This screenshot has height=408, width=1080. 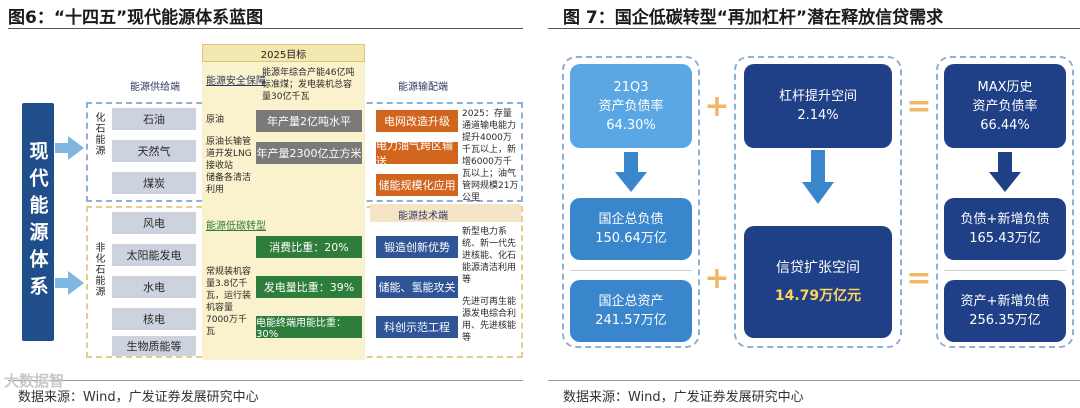 I want to click on source-wind: 风电, so click(x=154, y=223).